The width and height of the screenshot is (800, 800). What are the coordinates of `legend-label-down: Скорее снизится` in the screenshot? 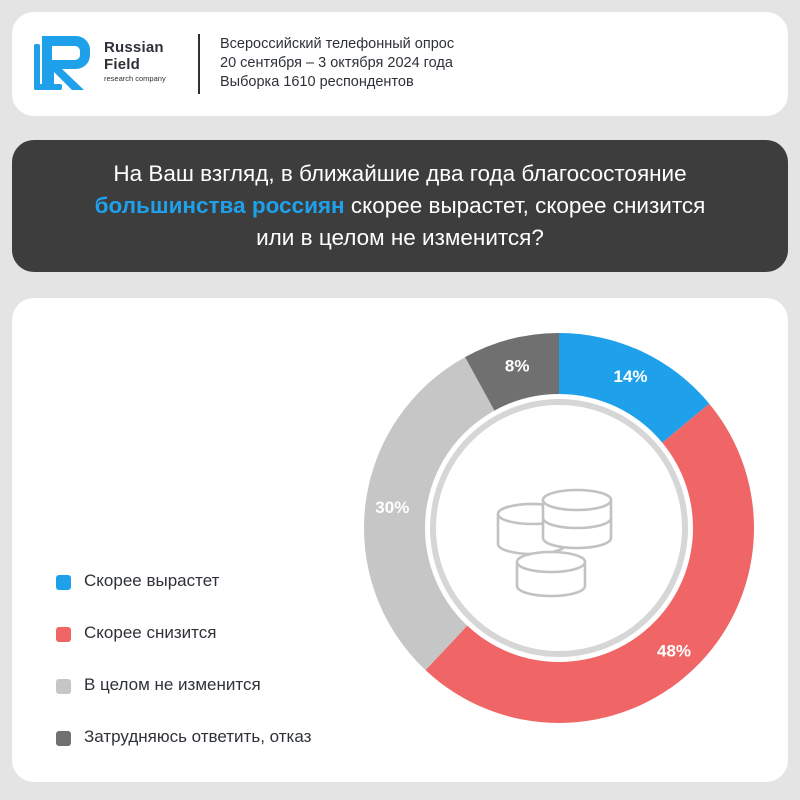 It's located at (150, 632).